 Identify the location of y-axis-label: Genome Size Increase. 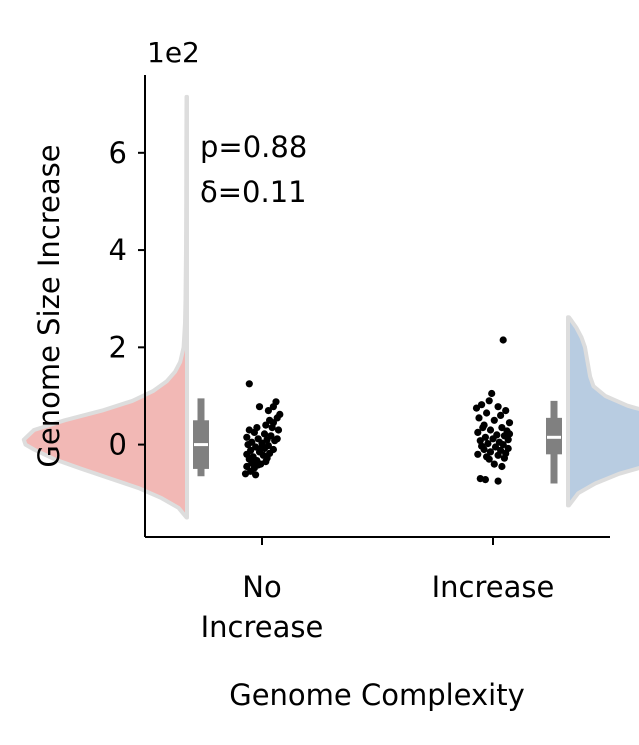
(49, 305).